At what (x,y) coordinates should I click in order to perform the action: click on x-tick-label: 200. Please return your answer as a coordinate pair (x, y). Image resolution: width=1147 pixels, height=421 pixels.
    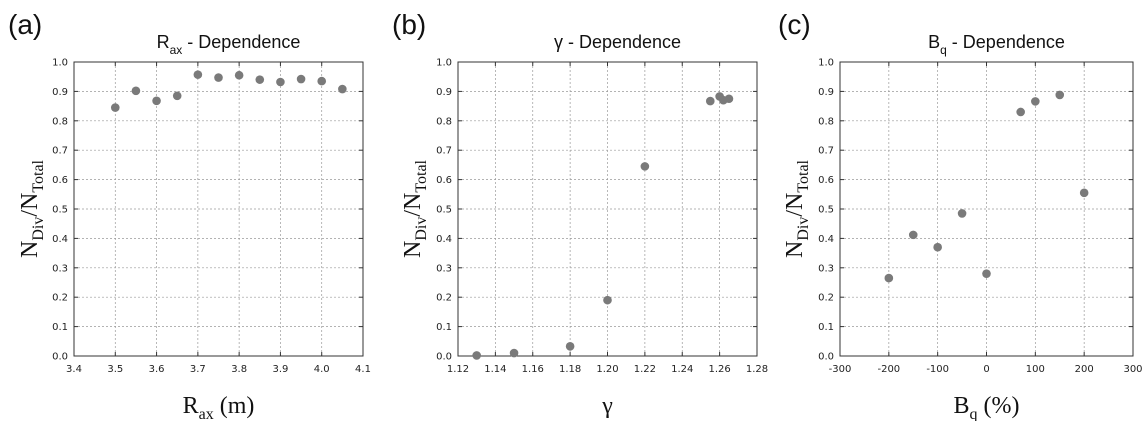
    Looking at the image, I should click on (1084, 369).